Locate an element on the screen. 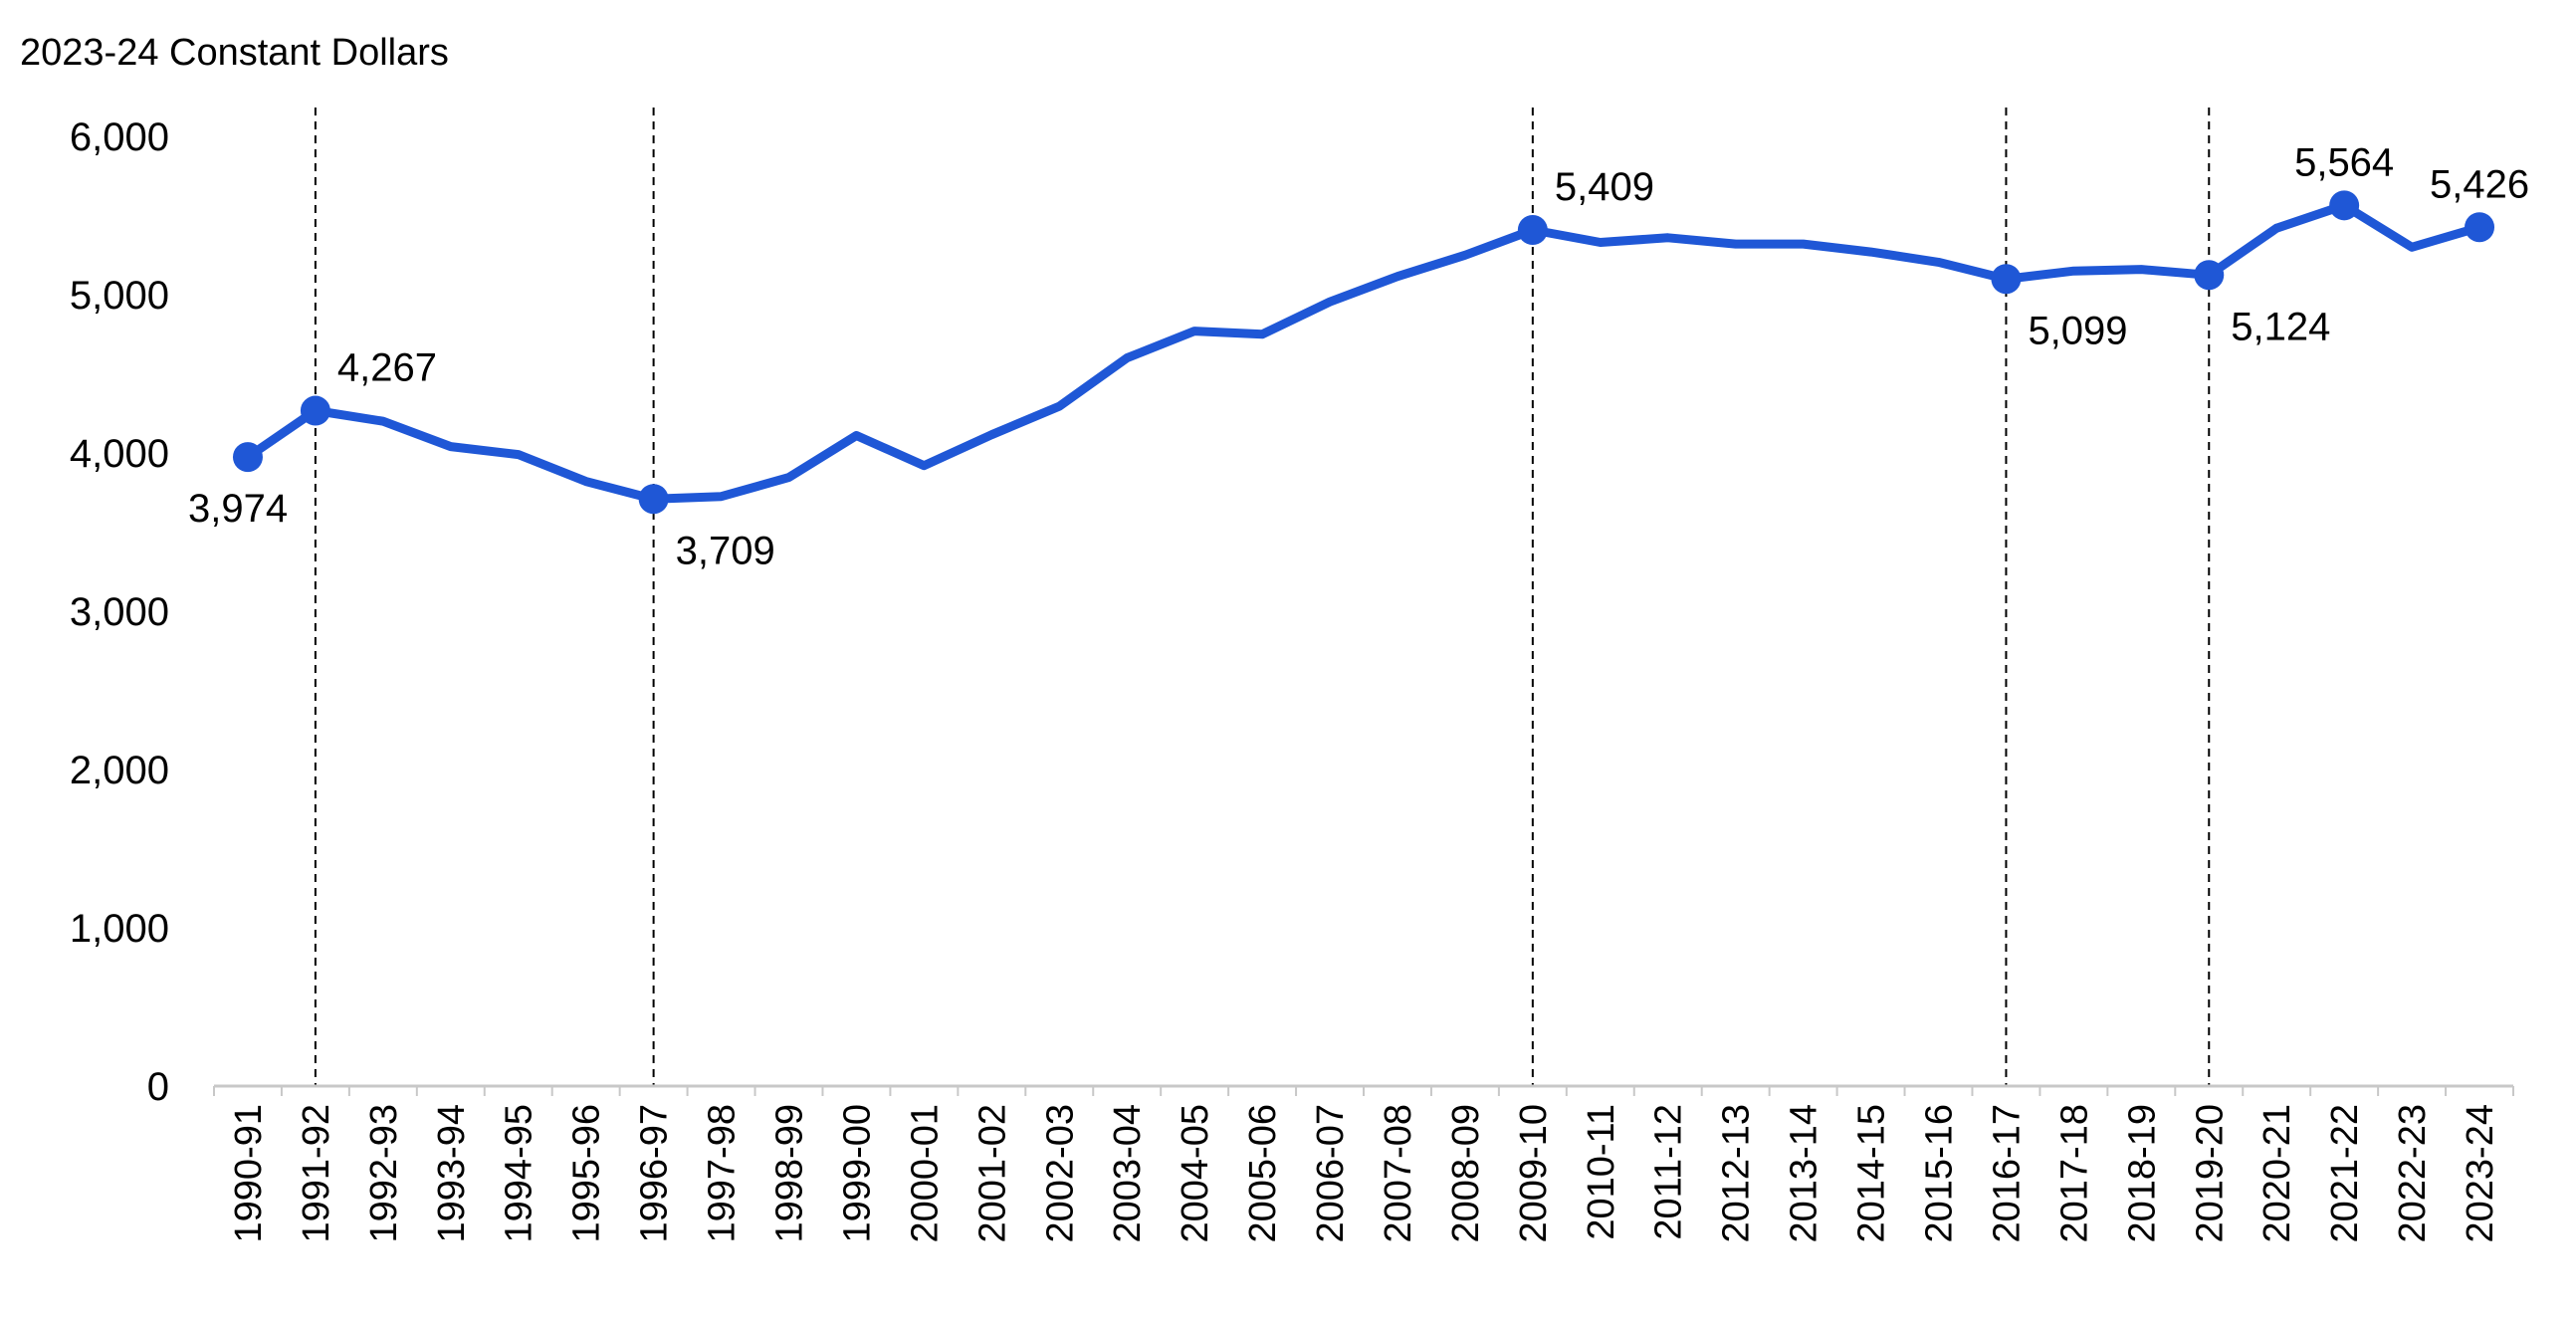  x-tick-label: 2002-03 is located at coordinates (1060, 1173).